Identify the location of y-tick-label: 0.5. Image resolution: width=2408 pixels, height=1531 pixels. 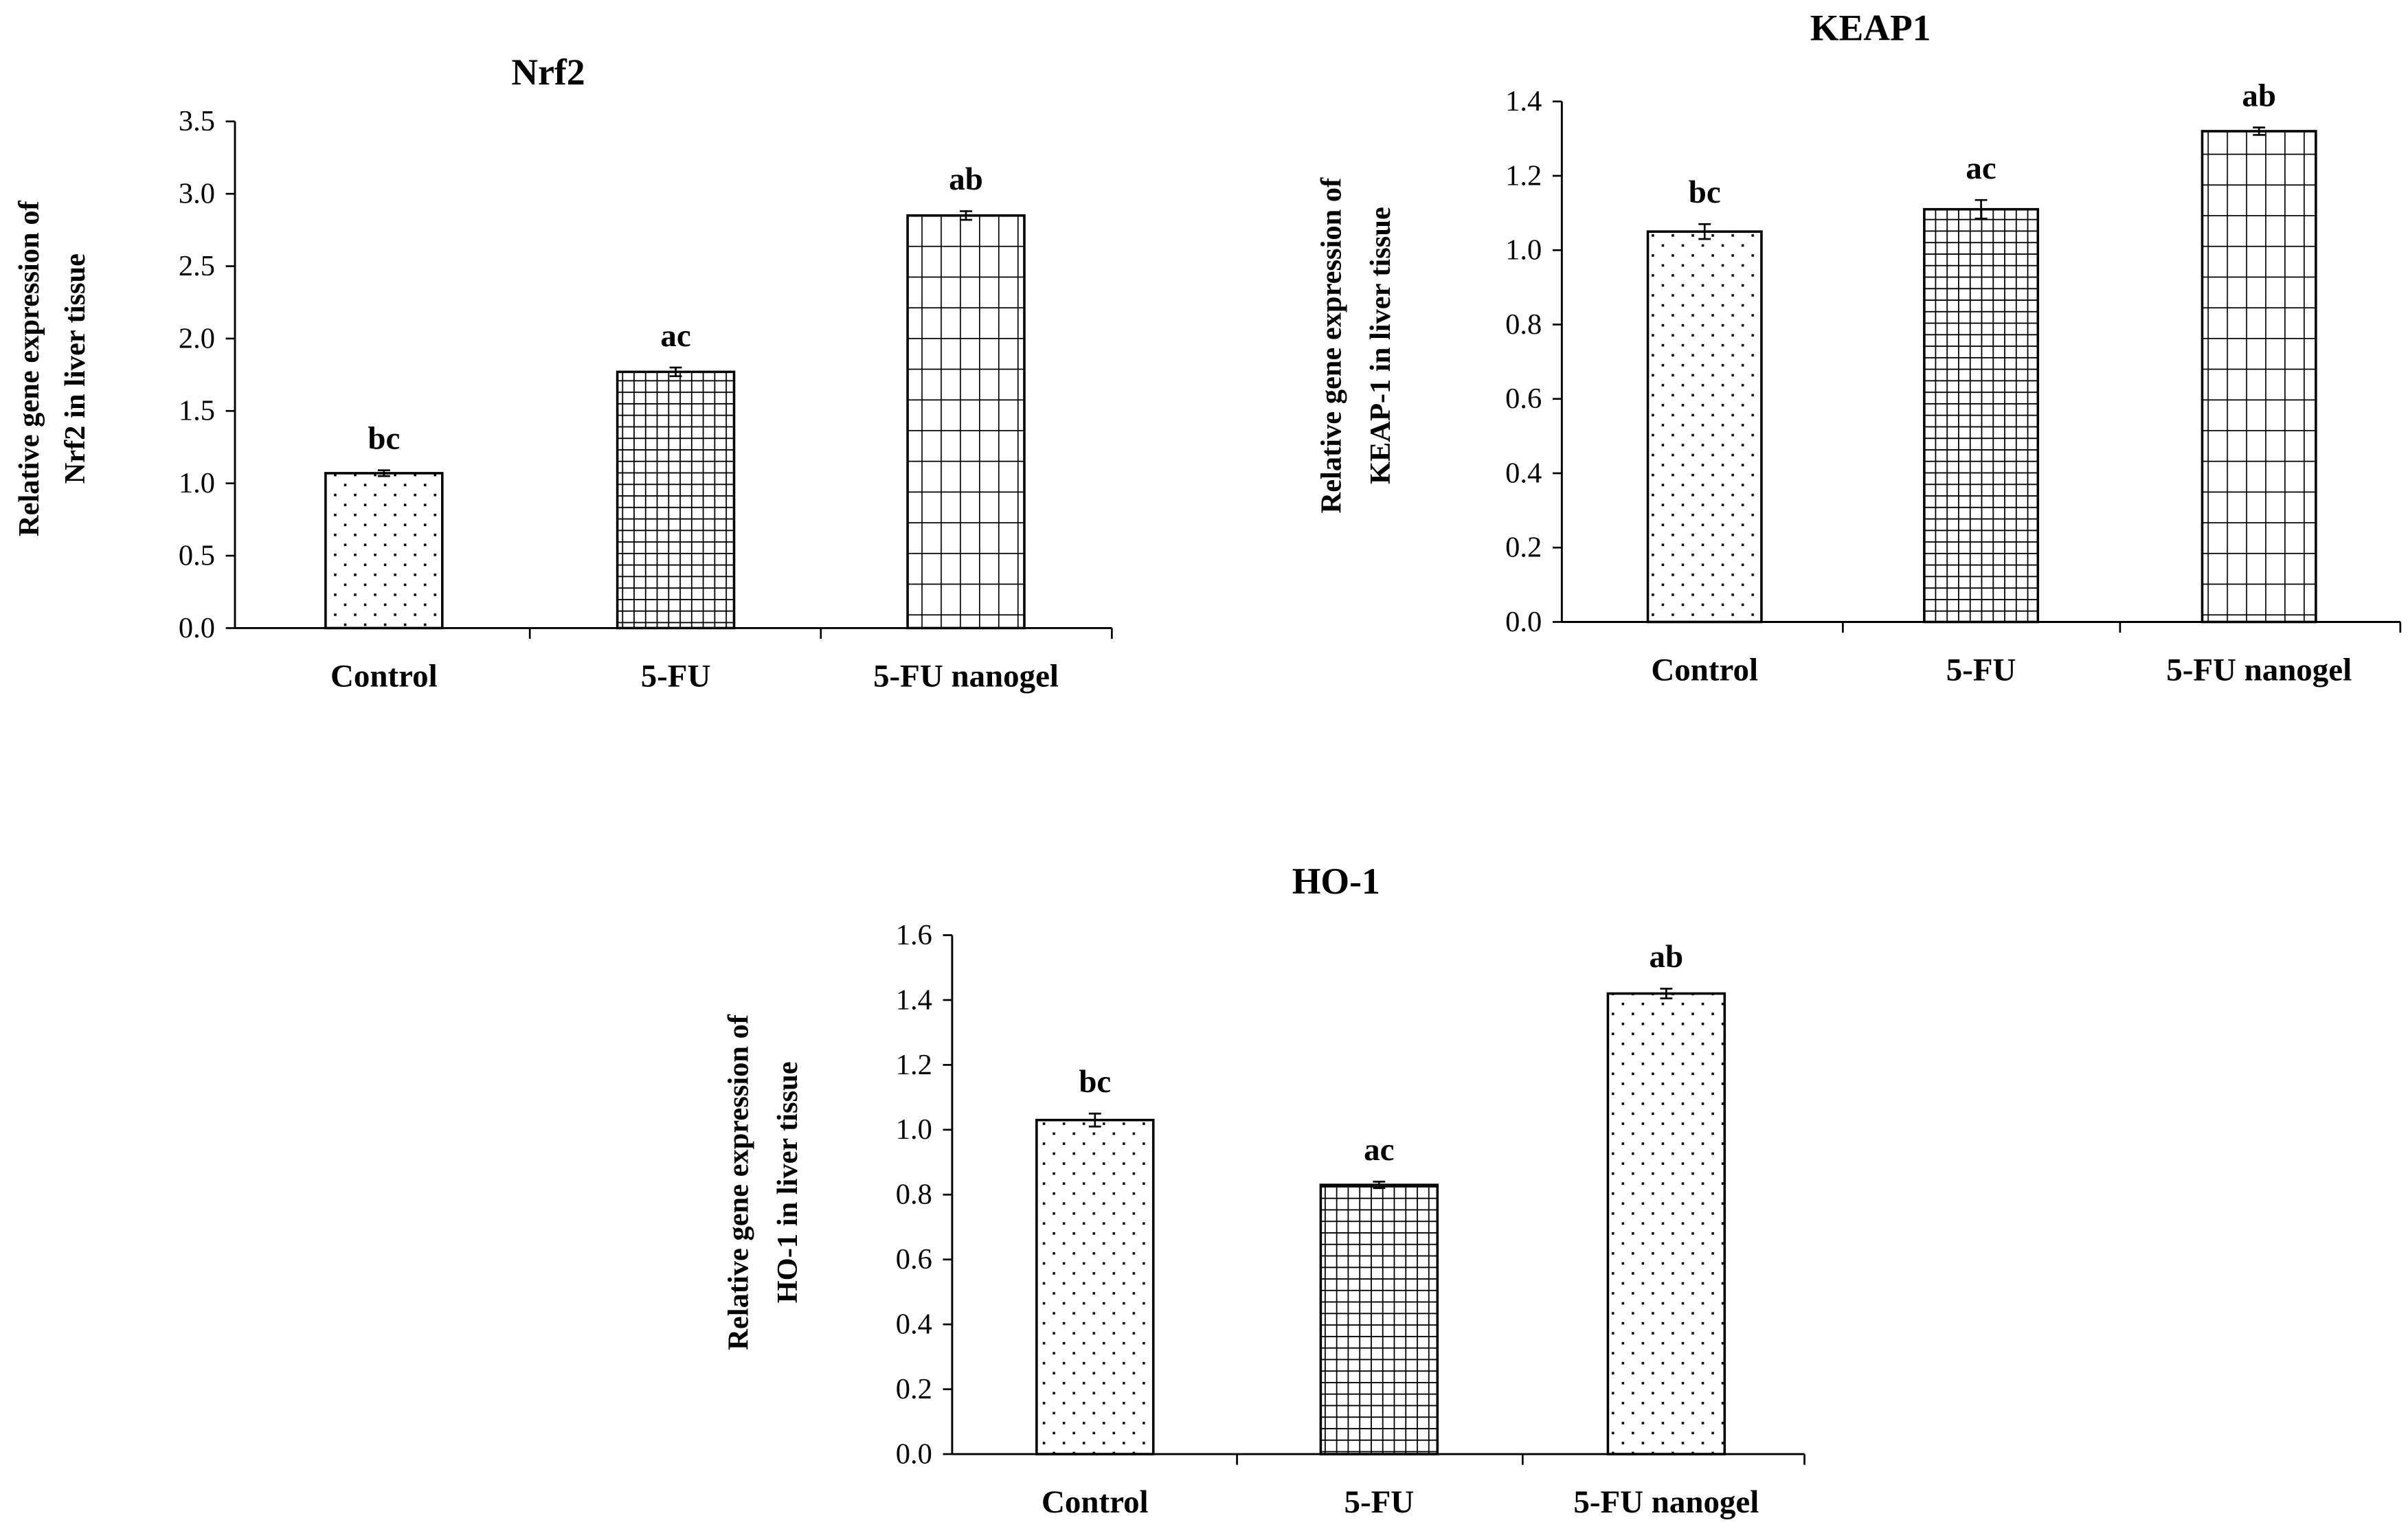
(197, 555).